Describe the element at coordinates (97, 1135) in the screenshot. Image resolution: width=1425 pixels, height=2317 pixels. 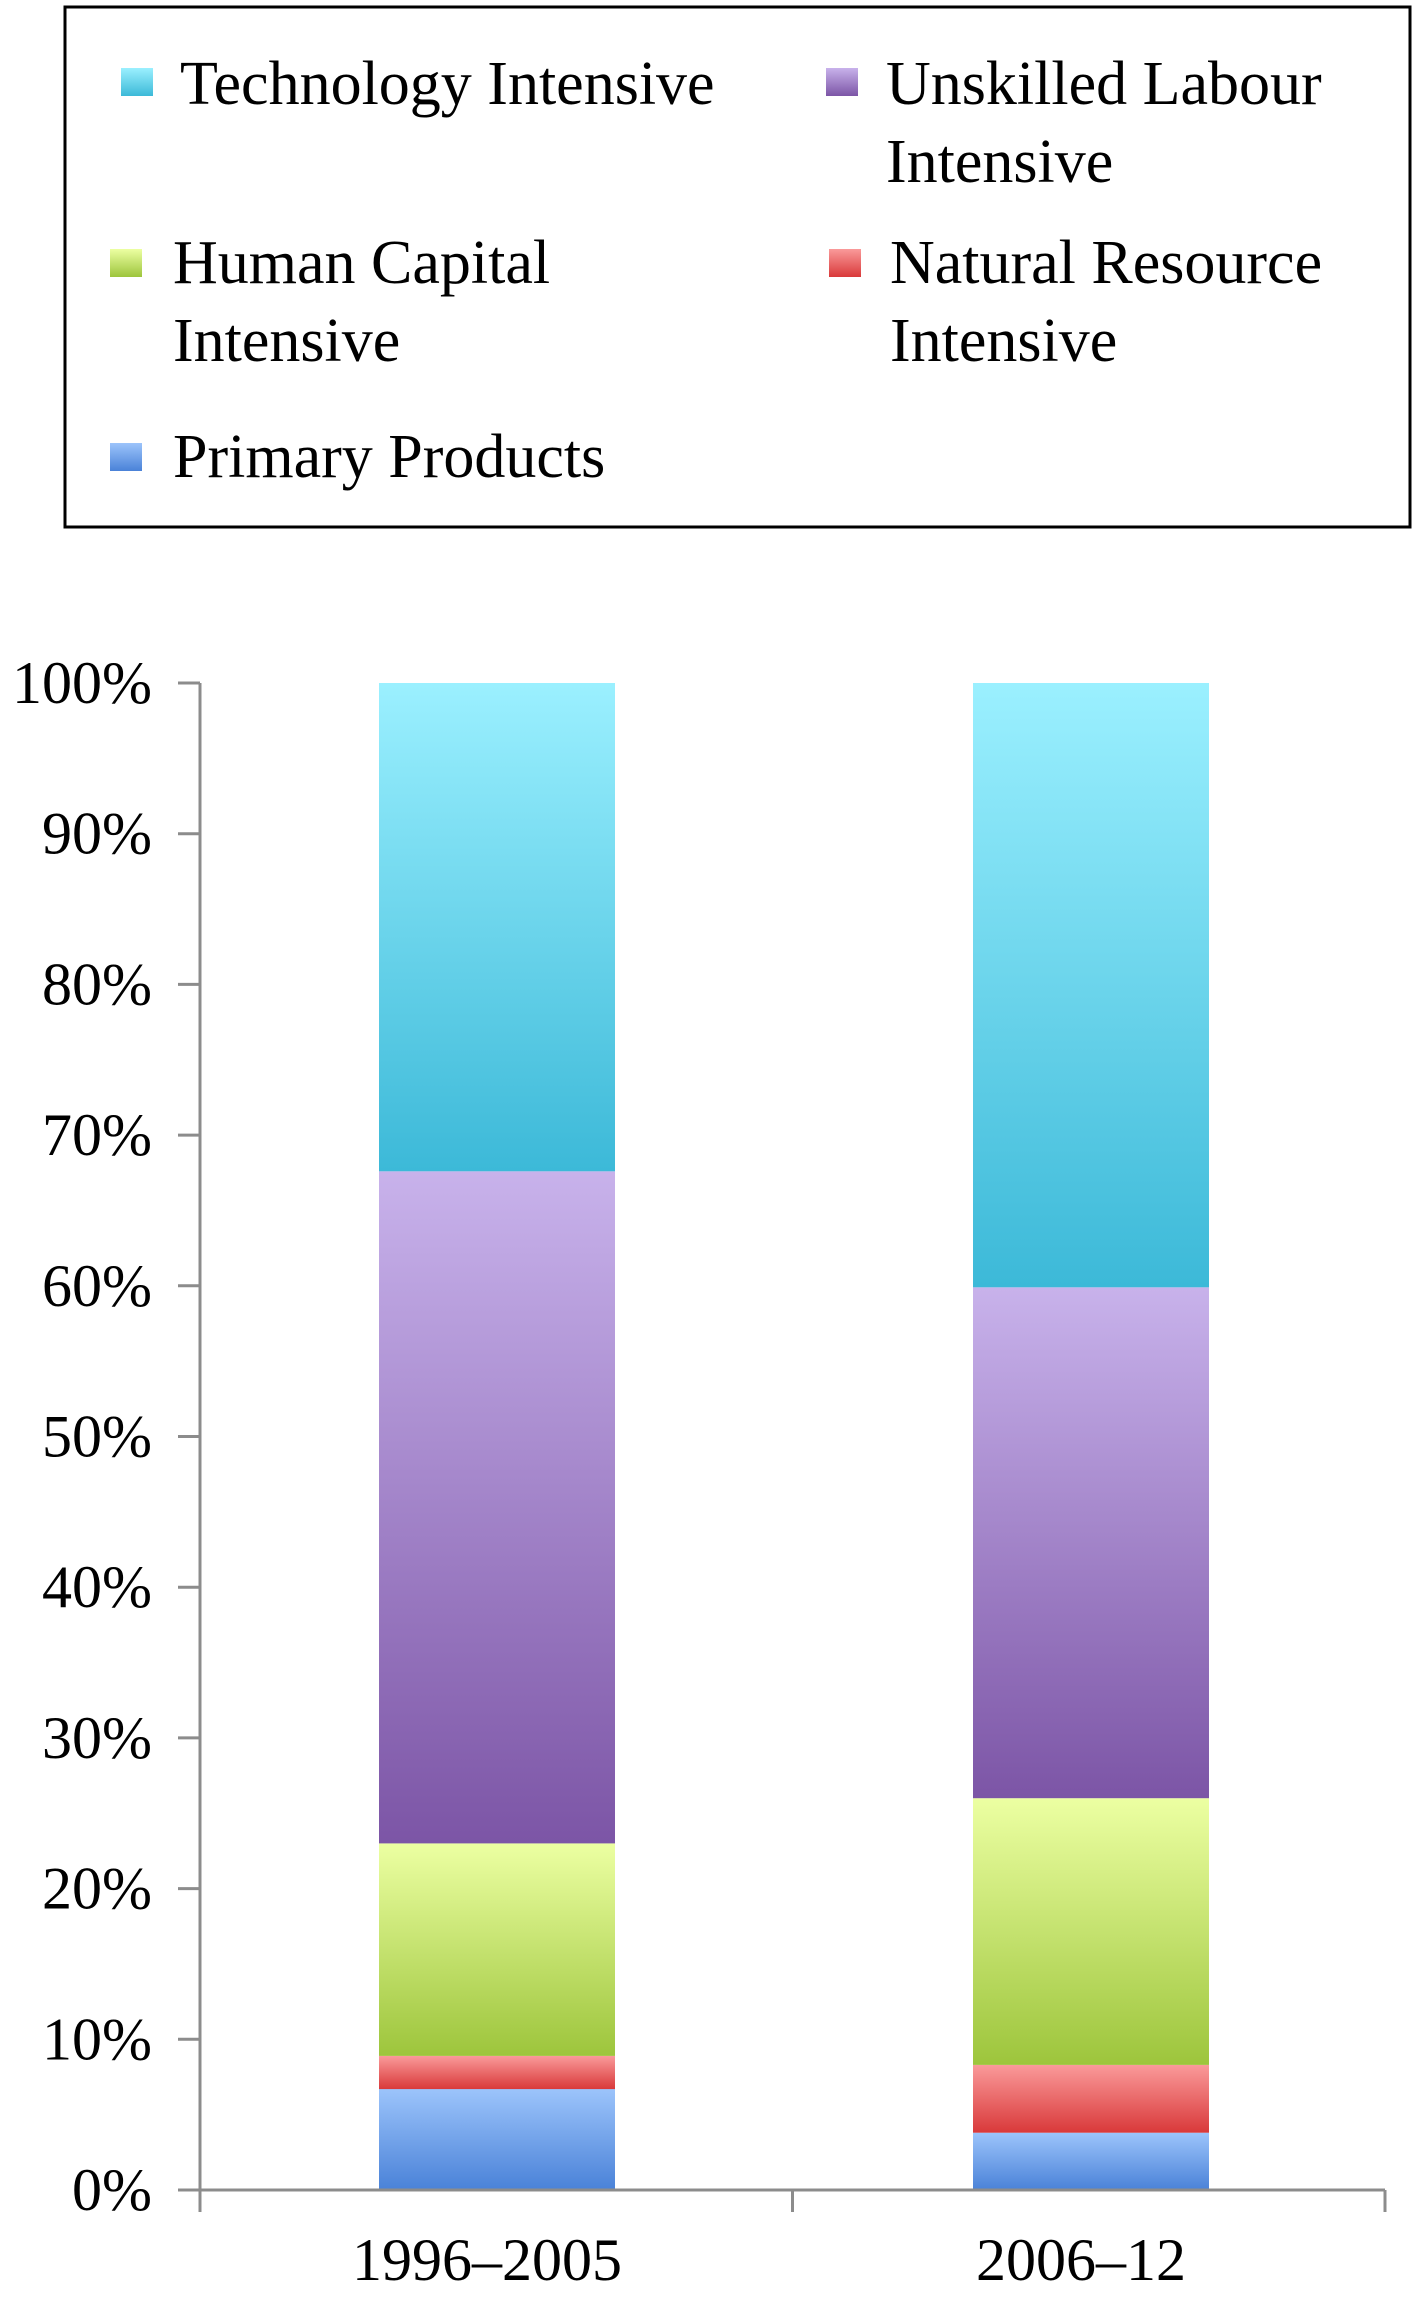
I see `y-tick-label: 70%` at that location.